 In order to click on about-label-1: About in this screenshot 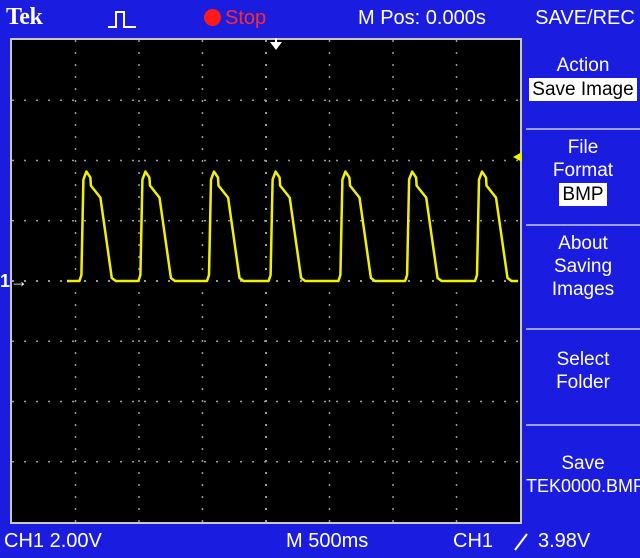, I will do `click(583, 243)`.